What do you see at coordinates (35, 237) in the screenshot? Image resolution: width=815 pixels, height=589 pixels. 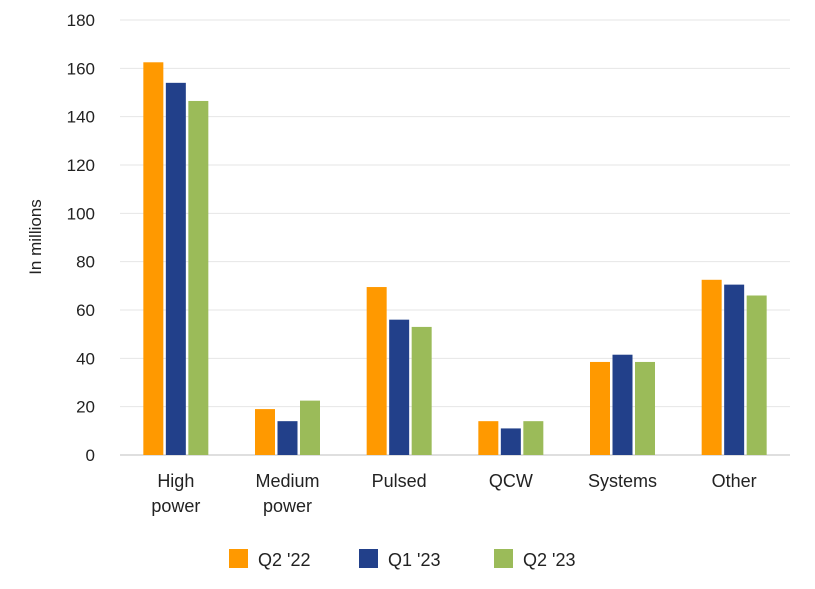 I see `y-axis-label: In millions` at bounding box center [35, 237].